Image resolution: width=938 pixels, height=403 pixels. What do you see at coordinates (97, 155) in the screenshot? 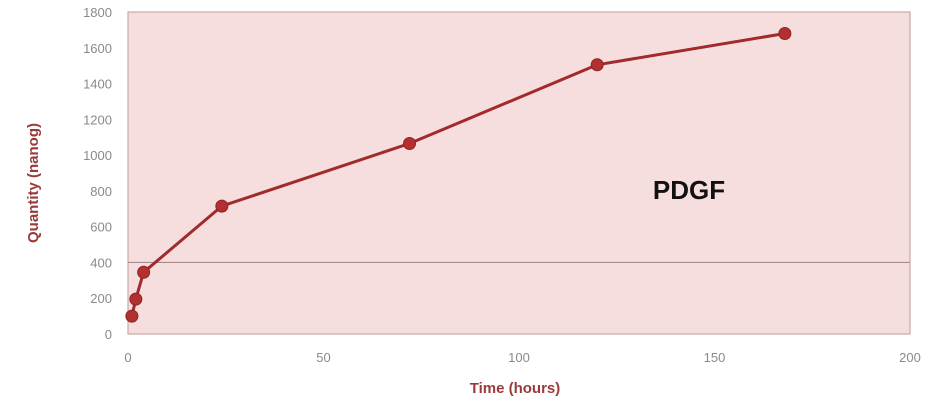
I see `y-tick-label: 1000` at bounding box center [97, 155].